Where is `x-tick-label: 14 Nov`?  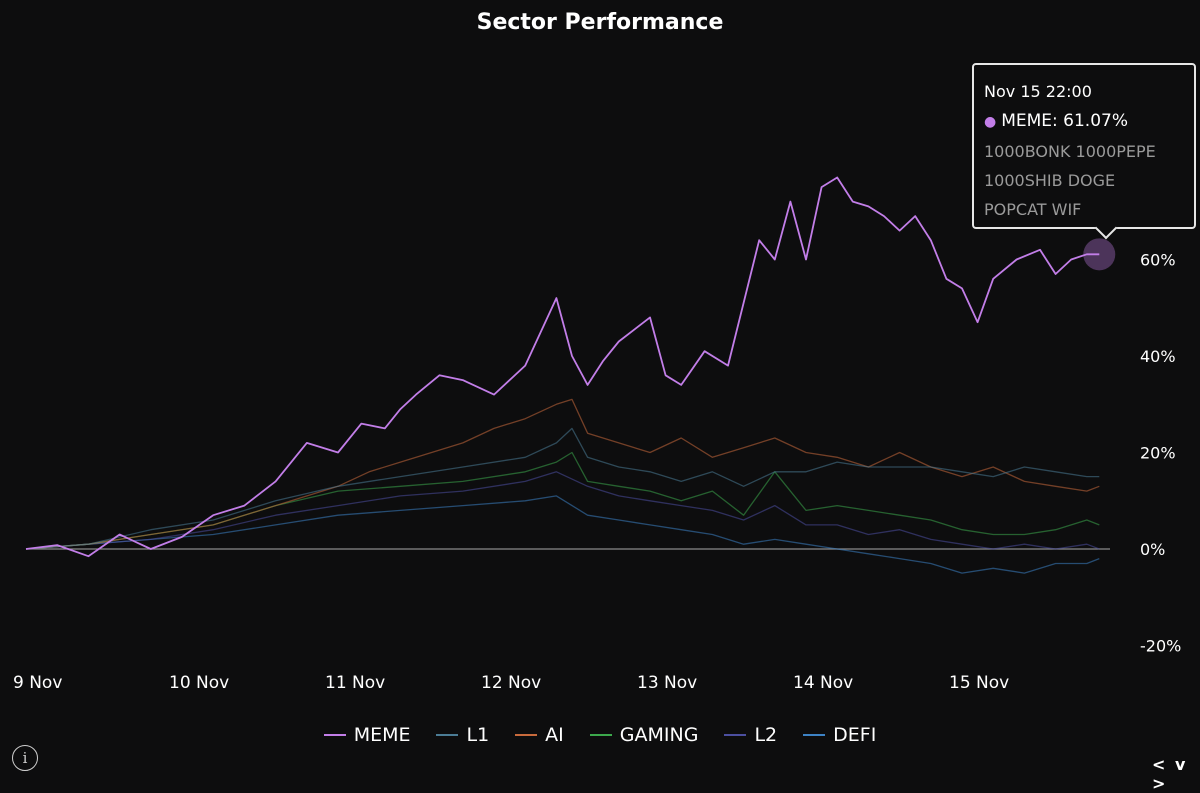
x-tick-label: 14 Nov is located at coordinates (823, 683).